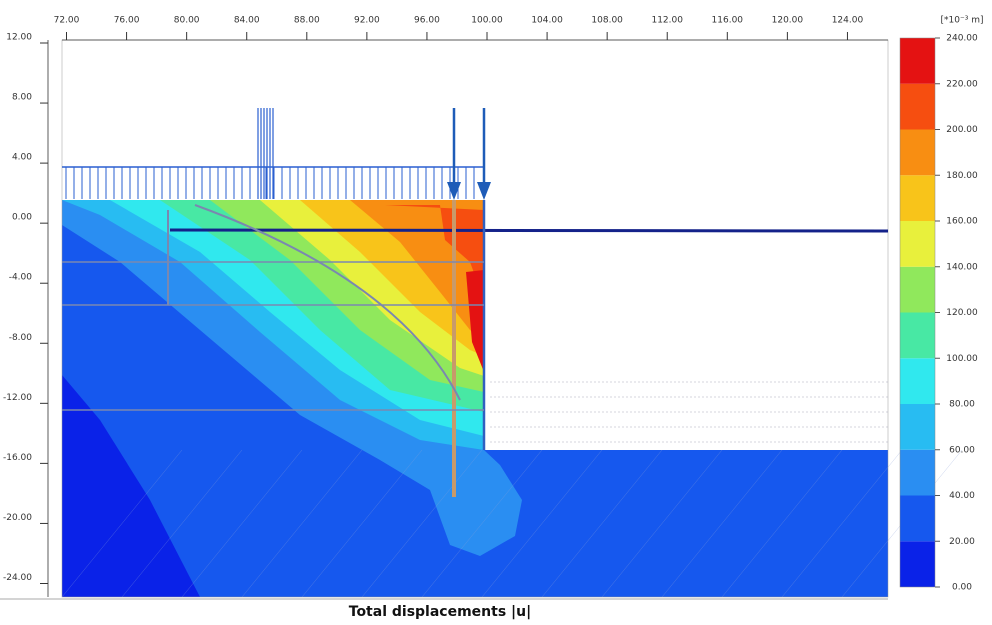 The image size is (992, 625). Describe the element at coordinates (367, 21) in the screenshot. I see `x-tick-label: 92.00` at that location.